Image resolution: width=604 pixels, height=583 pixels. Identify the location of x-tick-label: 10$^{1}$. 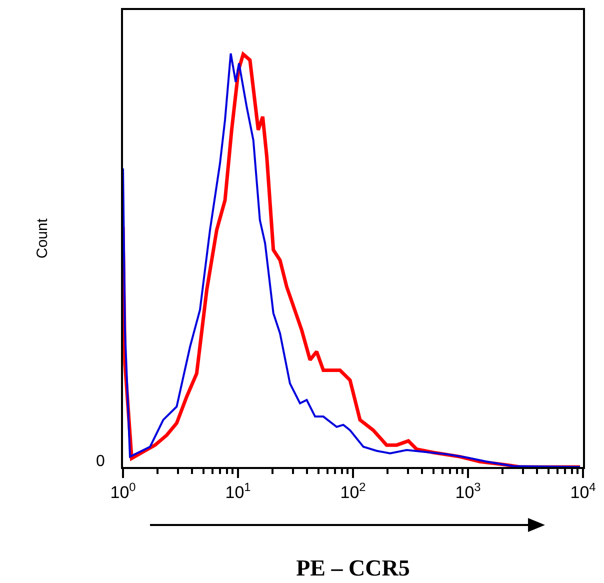
(238, 491).